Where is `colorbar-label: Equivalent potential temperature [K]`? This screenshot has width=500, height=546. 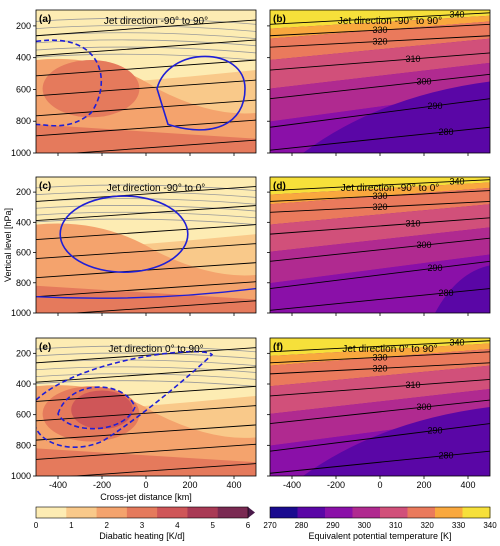 colorbar-label: Equivalent potential temperature [K] is located at coordinates (379, 536).